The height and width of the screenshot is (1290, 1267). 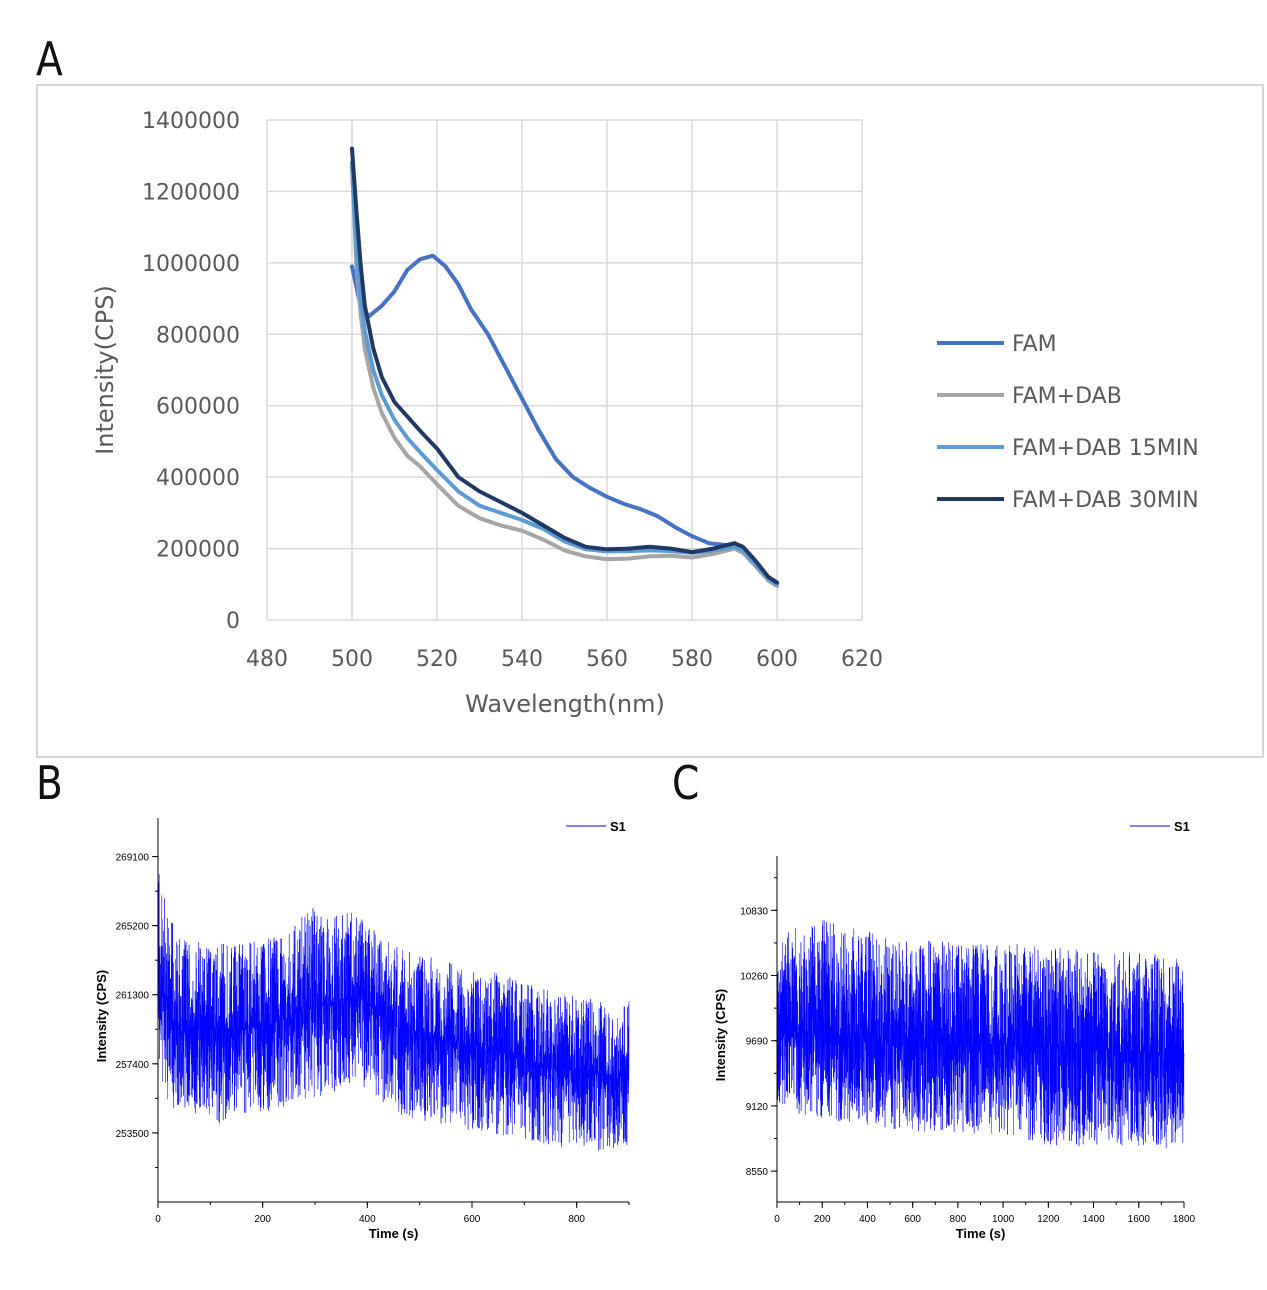 What do you see at coordinates (352, 659) in the screenshot?
I see `x-tick-label: 500` at bounding box center [352, 659].